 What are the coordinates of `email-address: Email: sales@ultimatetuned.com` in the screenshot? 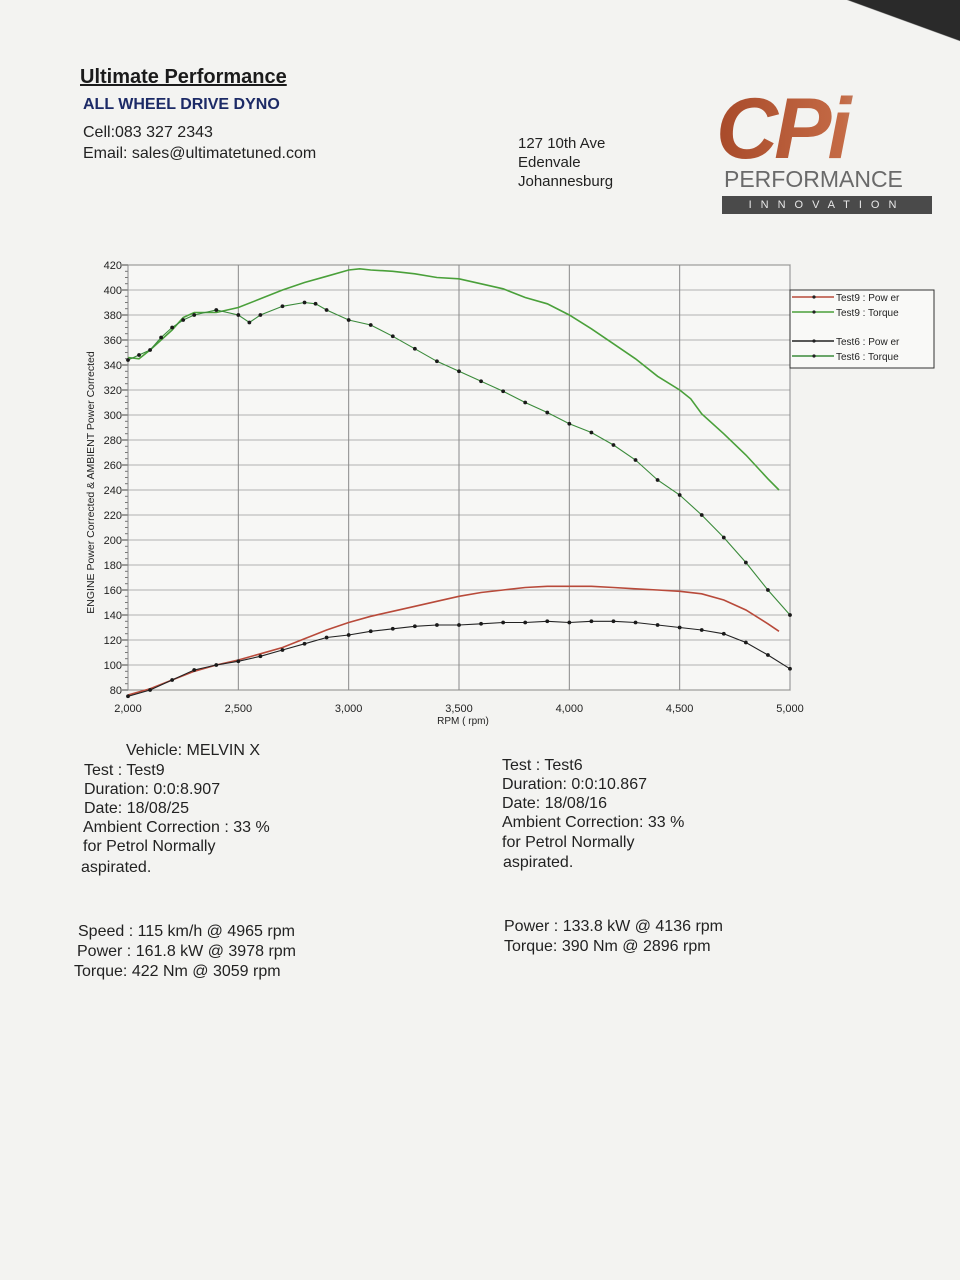 It's located at (200, 153).